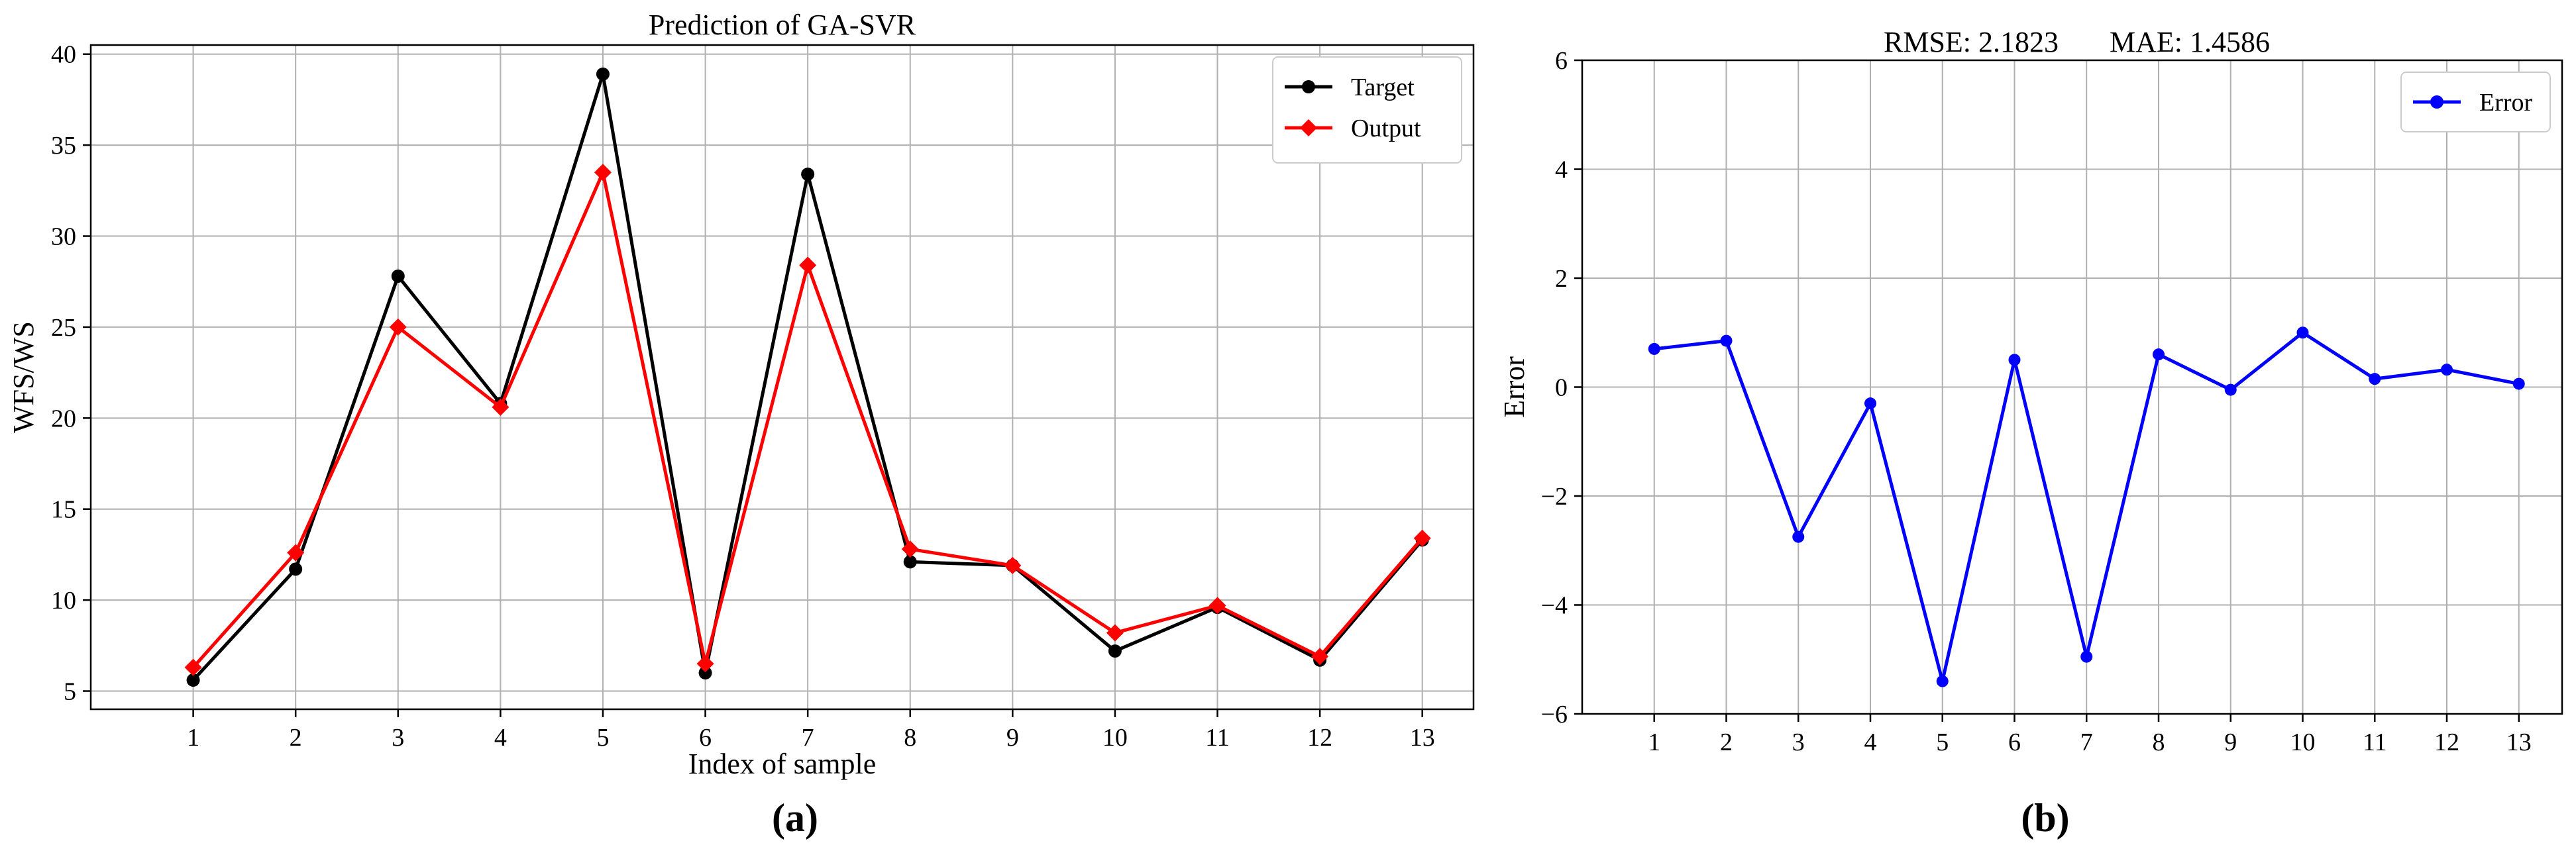 Image resolution: width=2576 pixels, height=847 pixels. I want to click on chart-title-a: Prediction of GA-SVR, so click(782, 25).